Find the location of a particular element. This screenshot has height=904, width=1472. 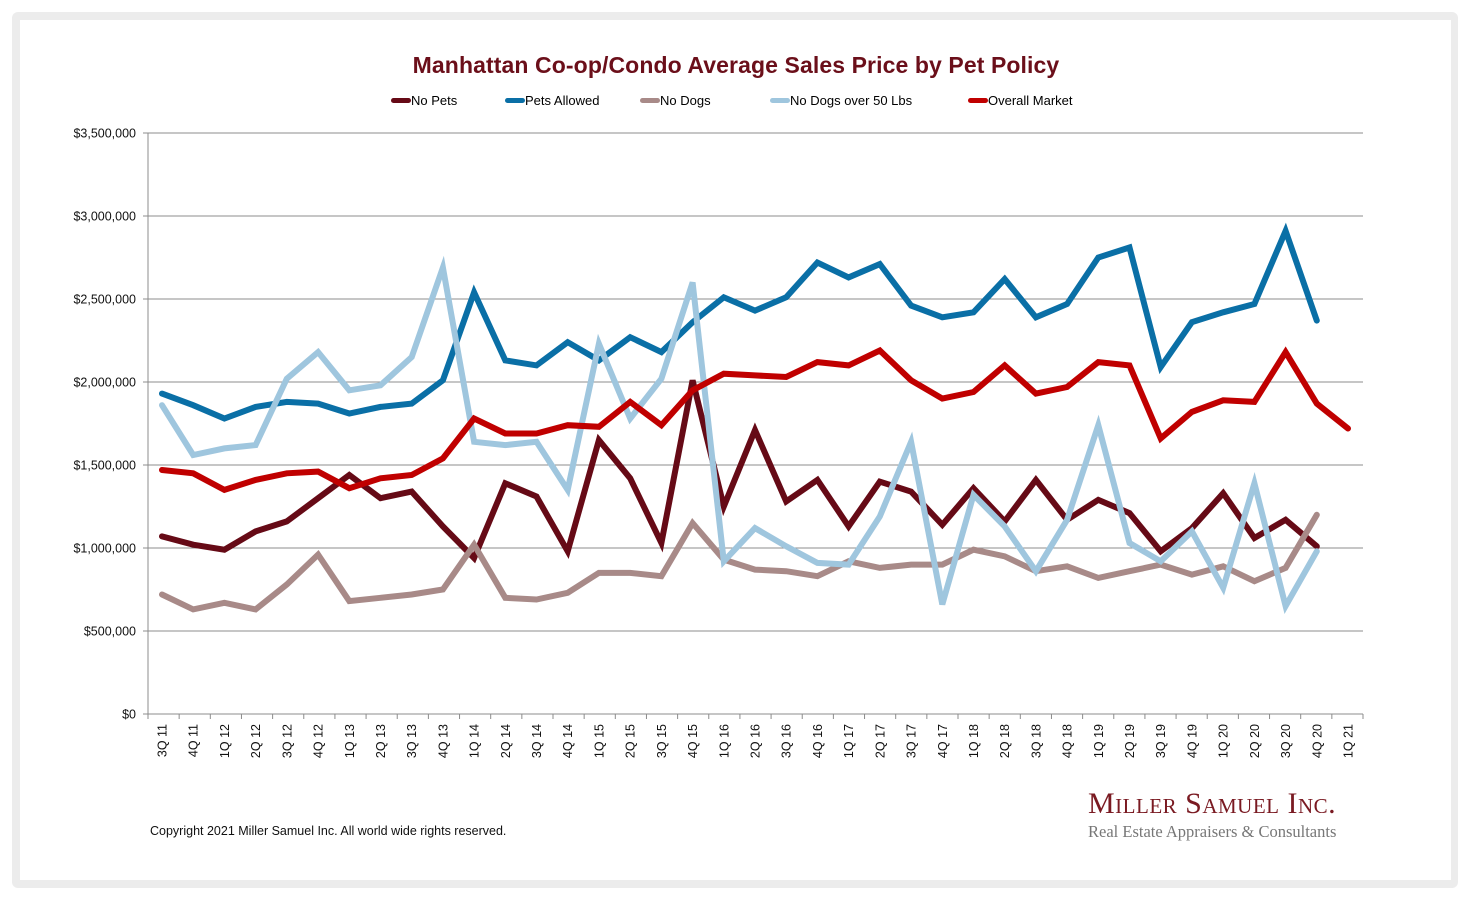

x-tick-label: 4Q 15 is located at coordinates (693, 741).